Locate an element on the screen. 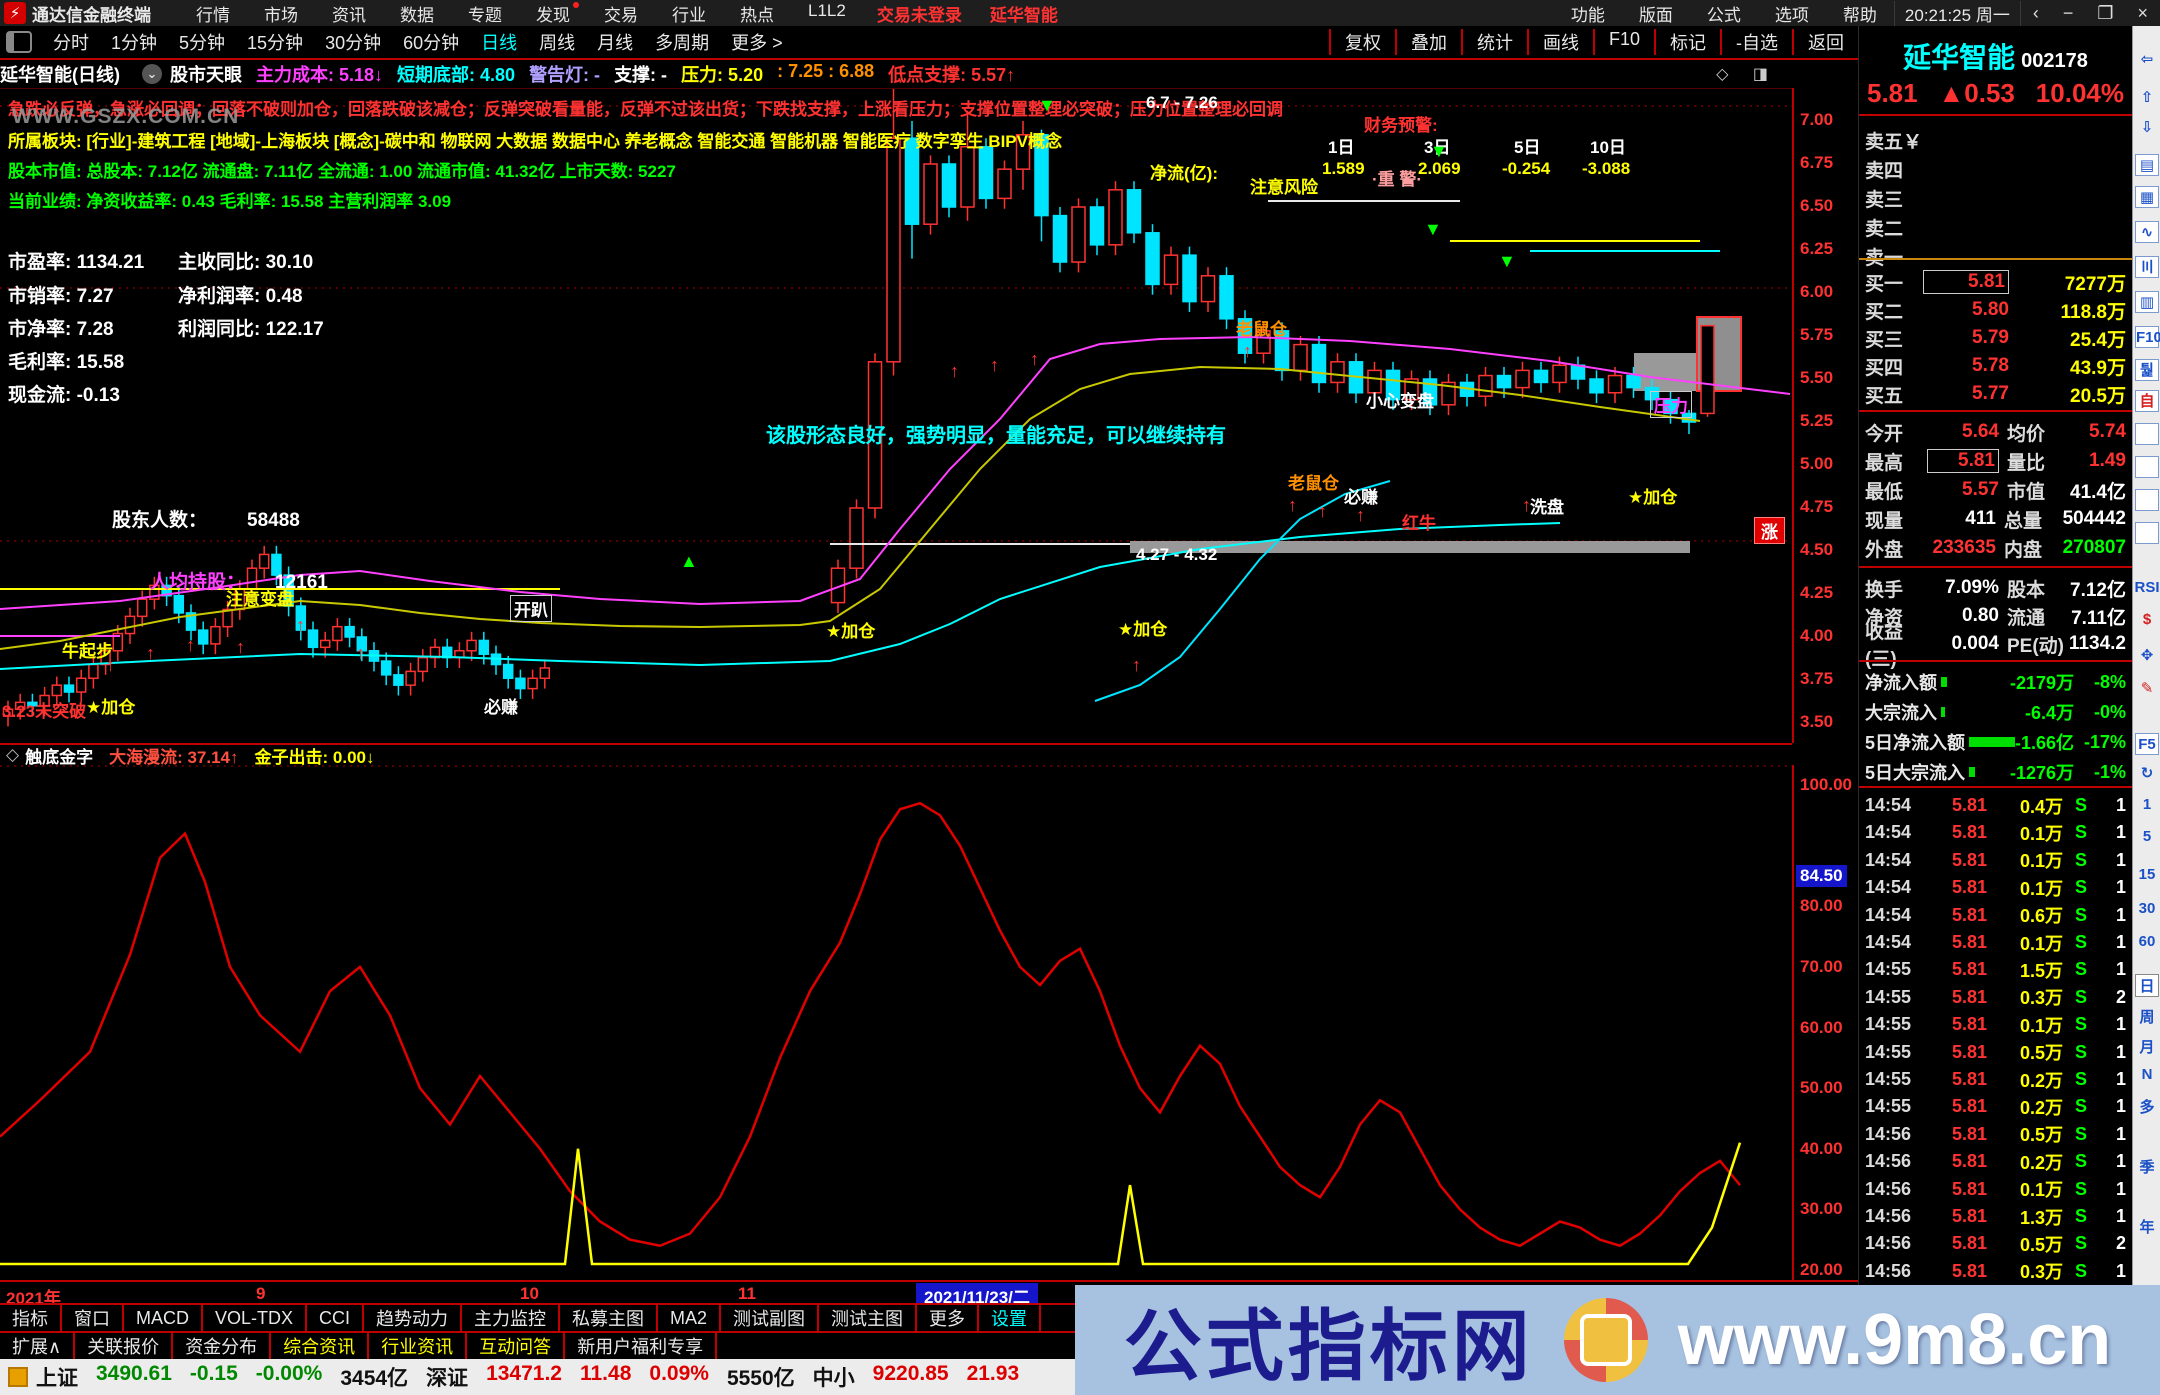  tab-关联报价: 关联报价 is located at coordinates (124, 1346).